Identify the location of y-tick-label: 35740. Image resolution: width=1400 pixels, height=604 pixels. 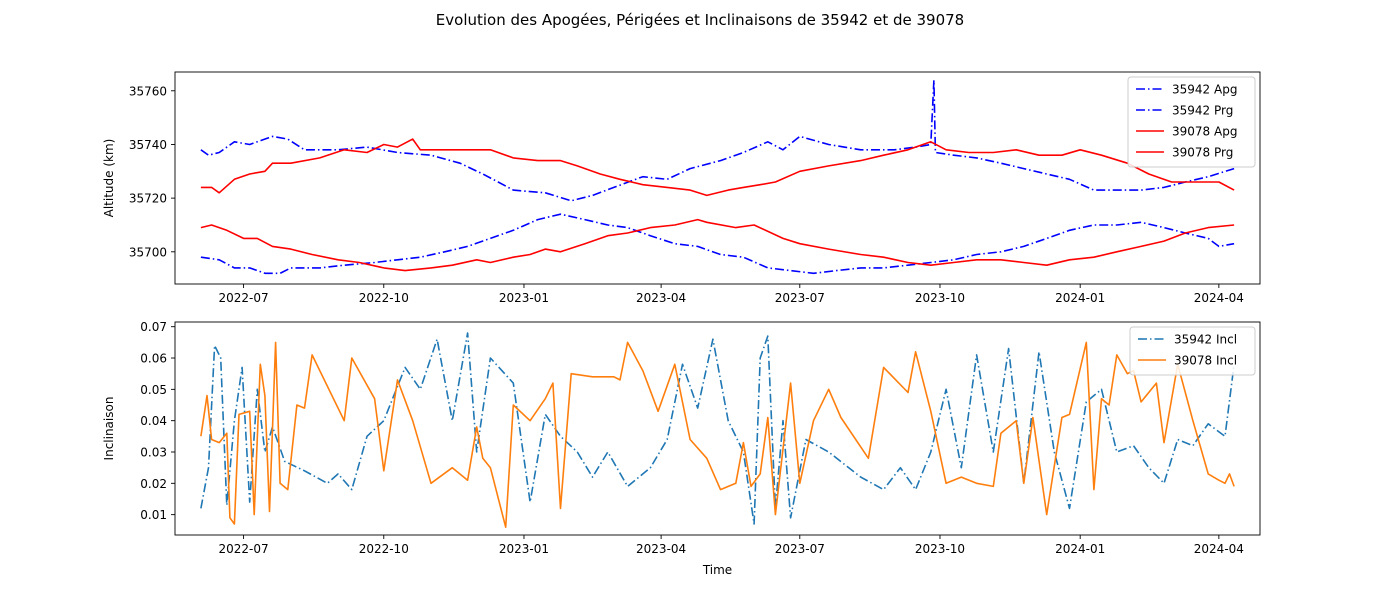
(148, 145).